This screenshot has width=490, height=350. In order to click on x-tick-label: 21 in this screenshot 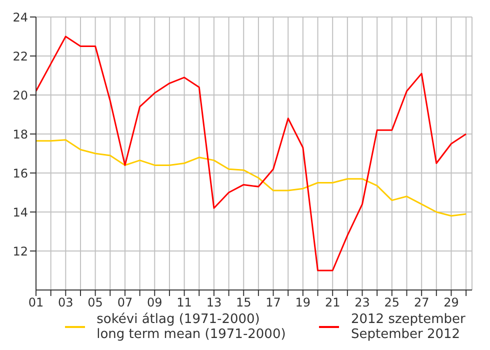, I will do `click(332, 303)`.